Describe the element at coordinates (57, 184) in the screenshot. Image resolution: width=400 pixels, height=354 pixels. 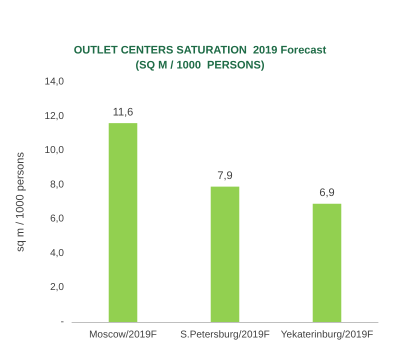
I see `y-tick-label: 8,0` at that location.